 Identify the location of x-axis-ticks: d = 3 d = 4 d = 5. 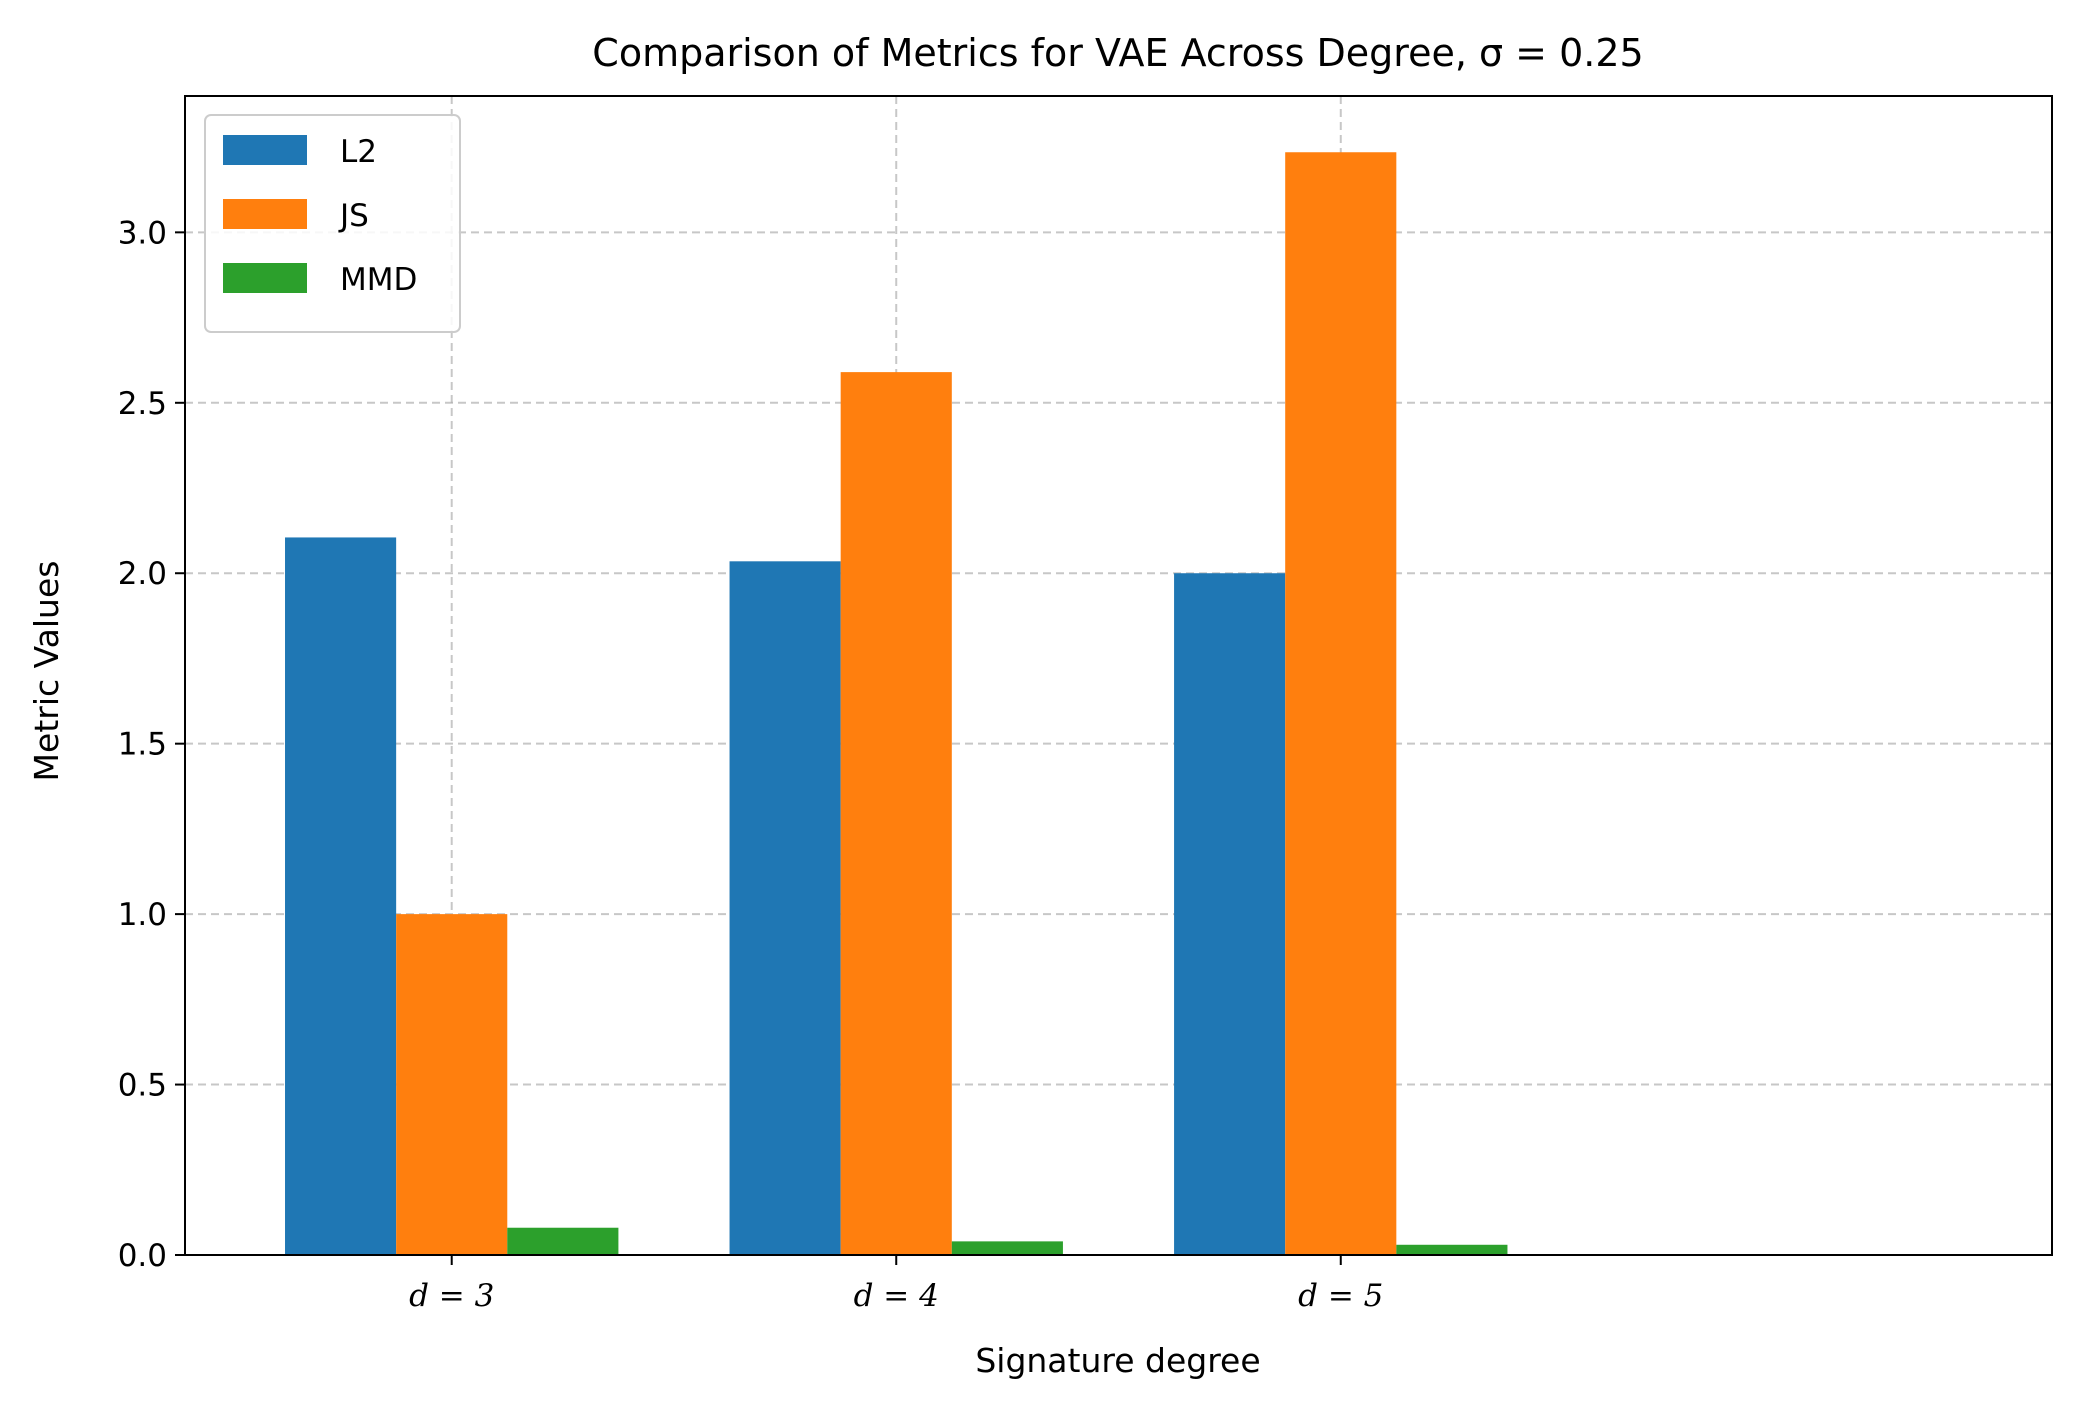
(896, 1284).